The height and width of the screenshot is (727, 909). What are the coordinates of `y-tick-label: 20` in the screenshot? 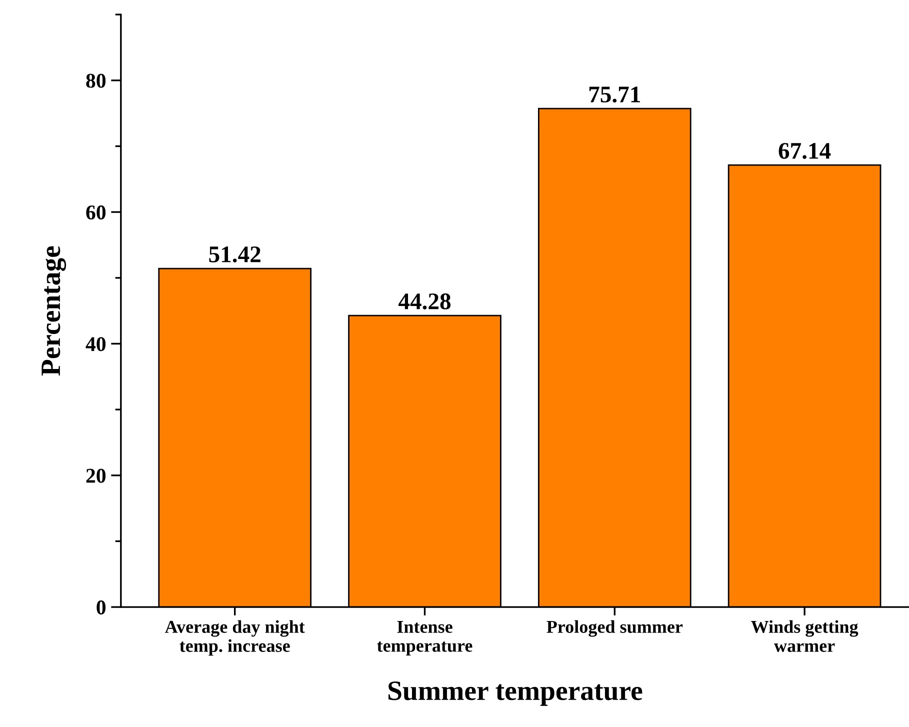 It's located at (96, 475).